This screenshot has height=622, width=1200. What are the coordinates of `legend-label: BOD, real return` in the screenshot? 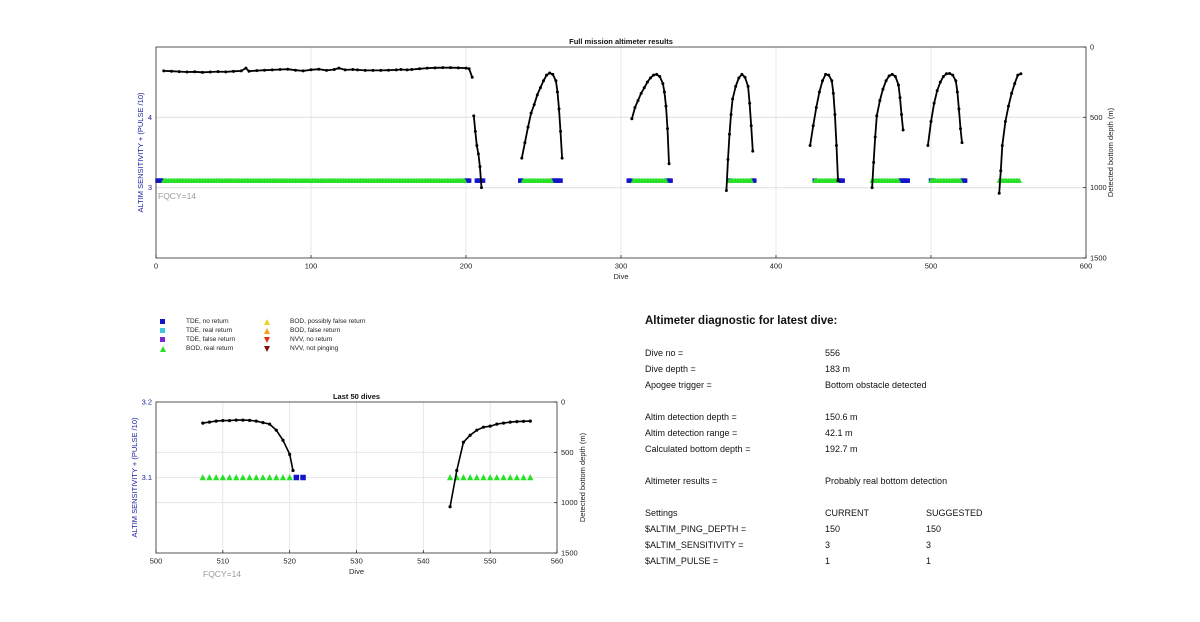 It's located at (210, 348).